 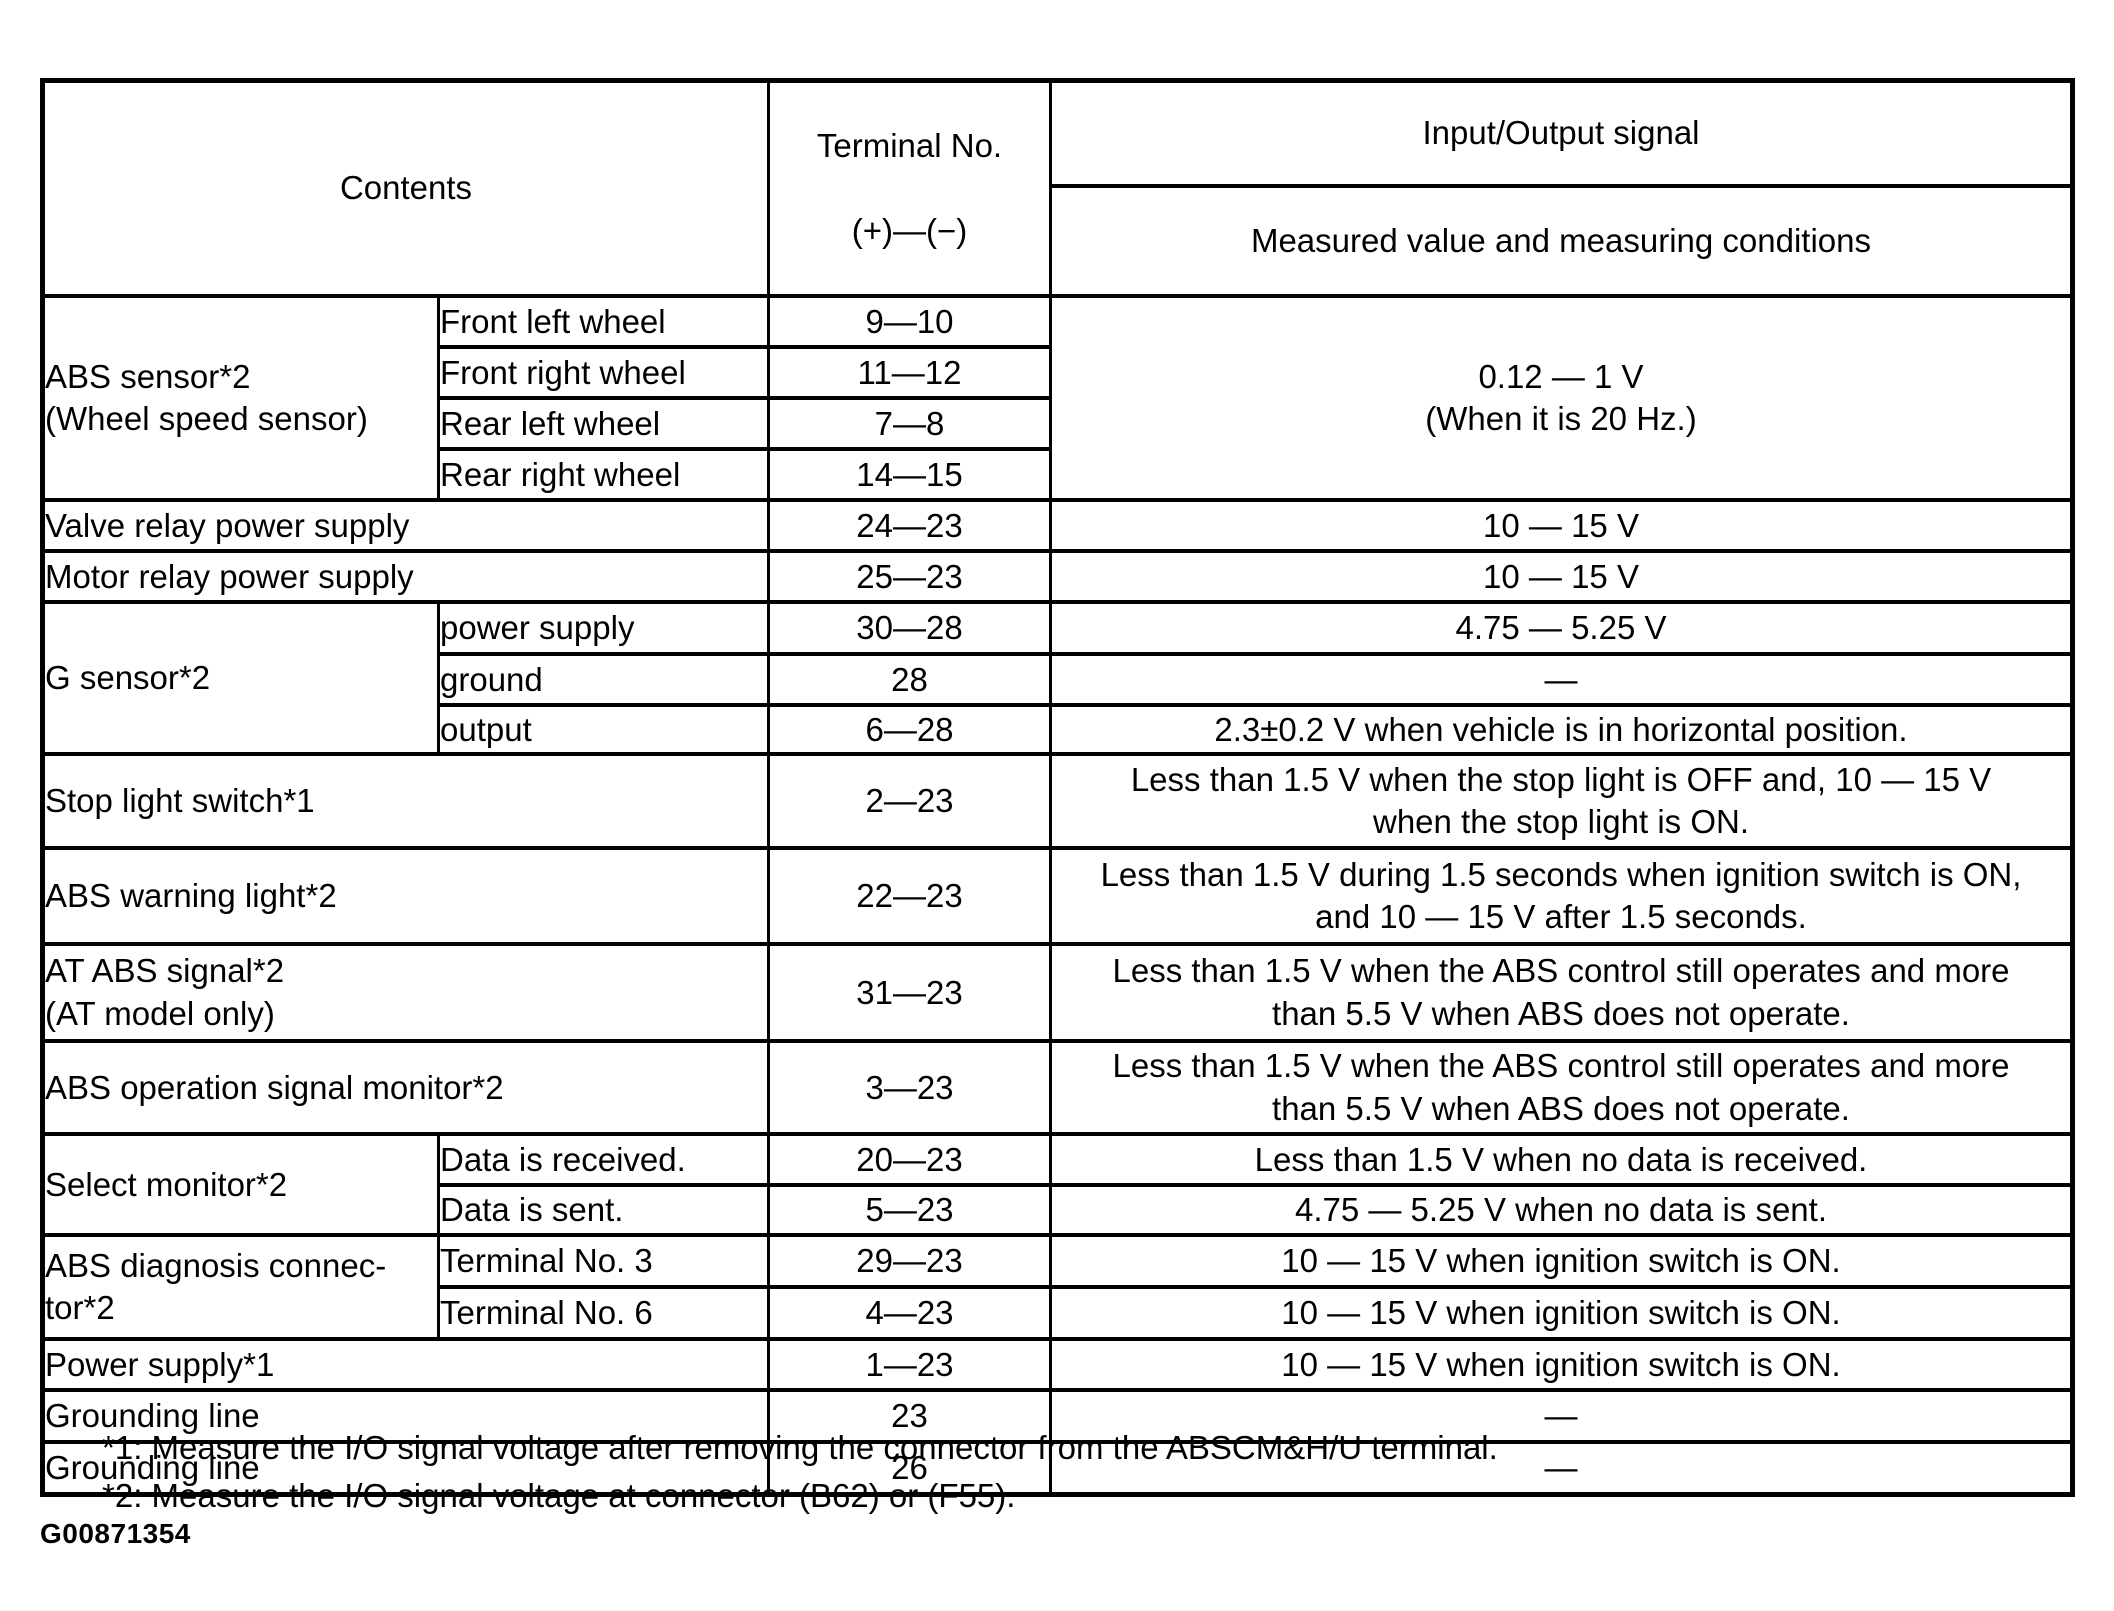 What do you see at coordinates (909, 1468) in the screenshot?
I see `cell-terminal: 26` at bounding box center [909, 1468].